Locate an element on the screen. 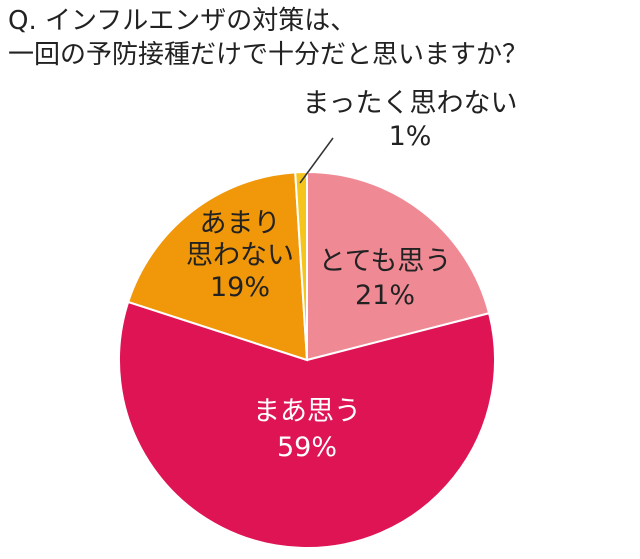 The width and height of the screenshot is (640, 559). slice-category-label: とても思う is located at coordinates (385, 261).